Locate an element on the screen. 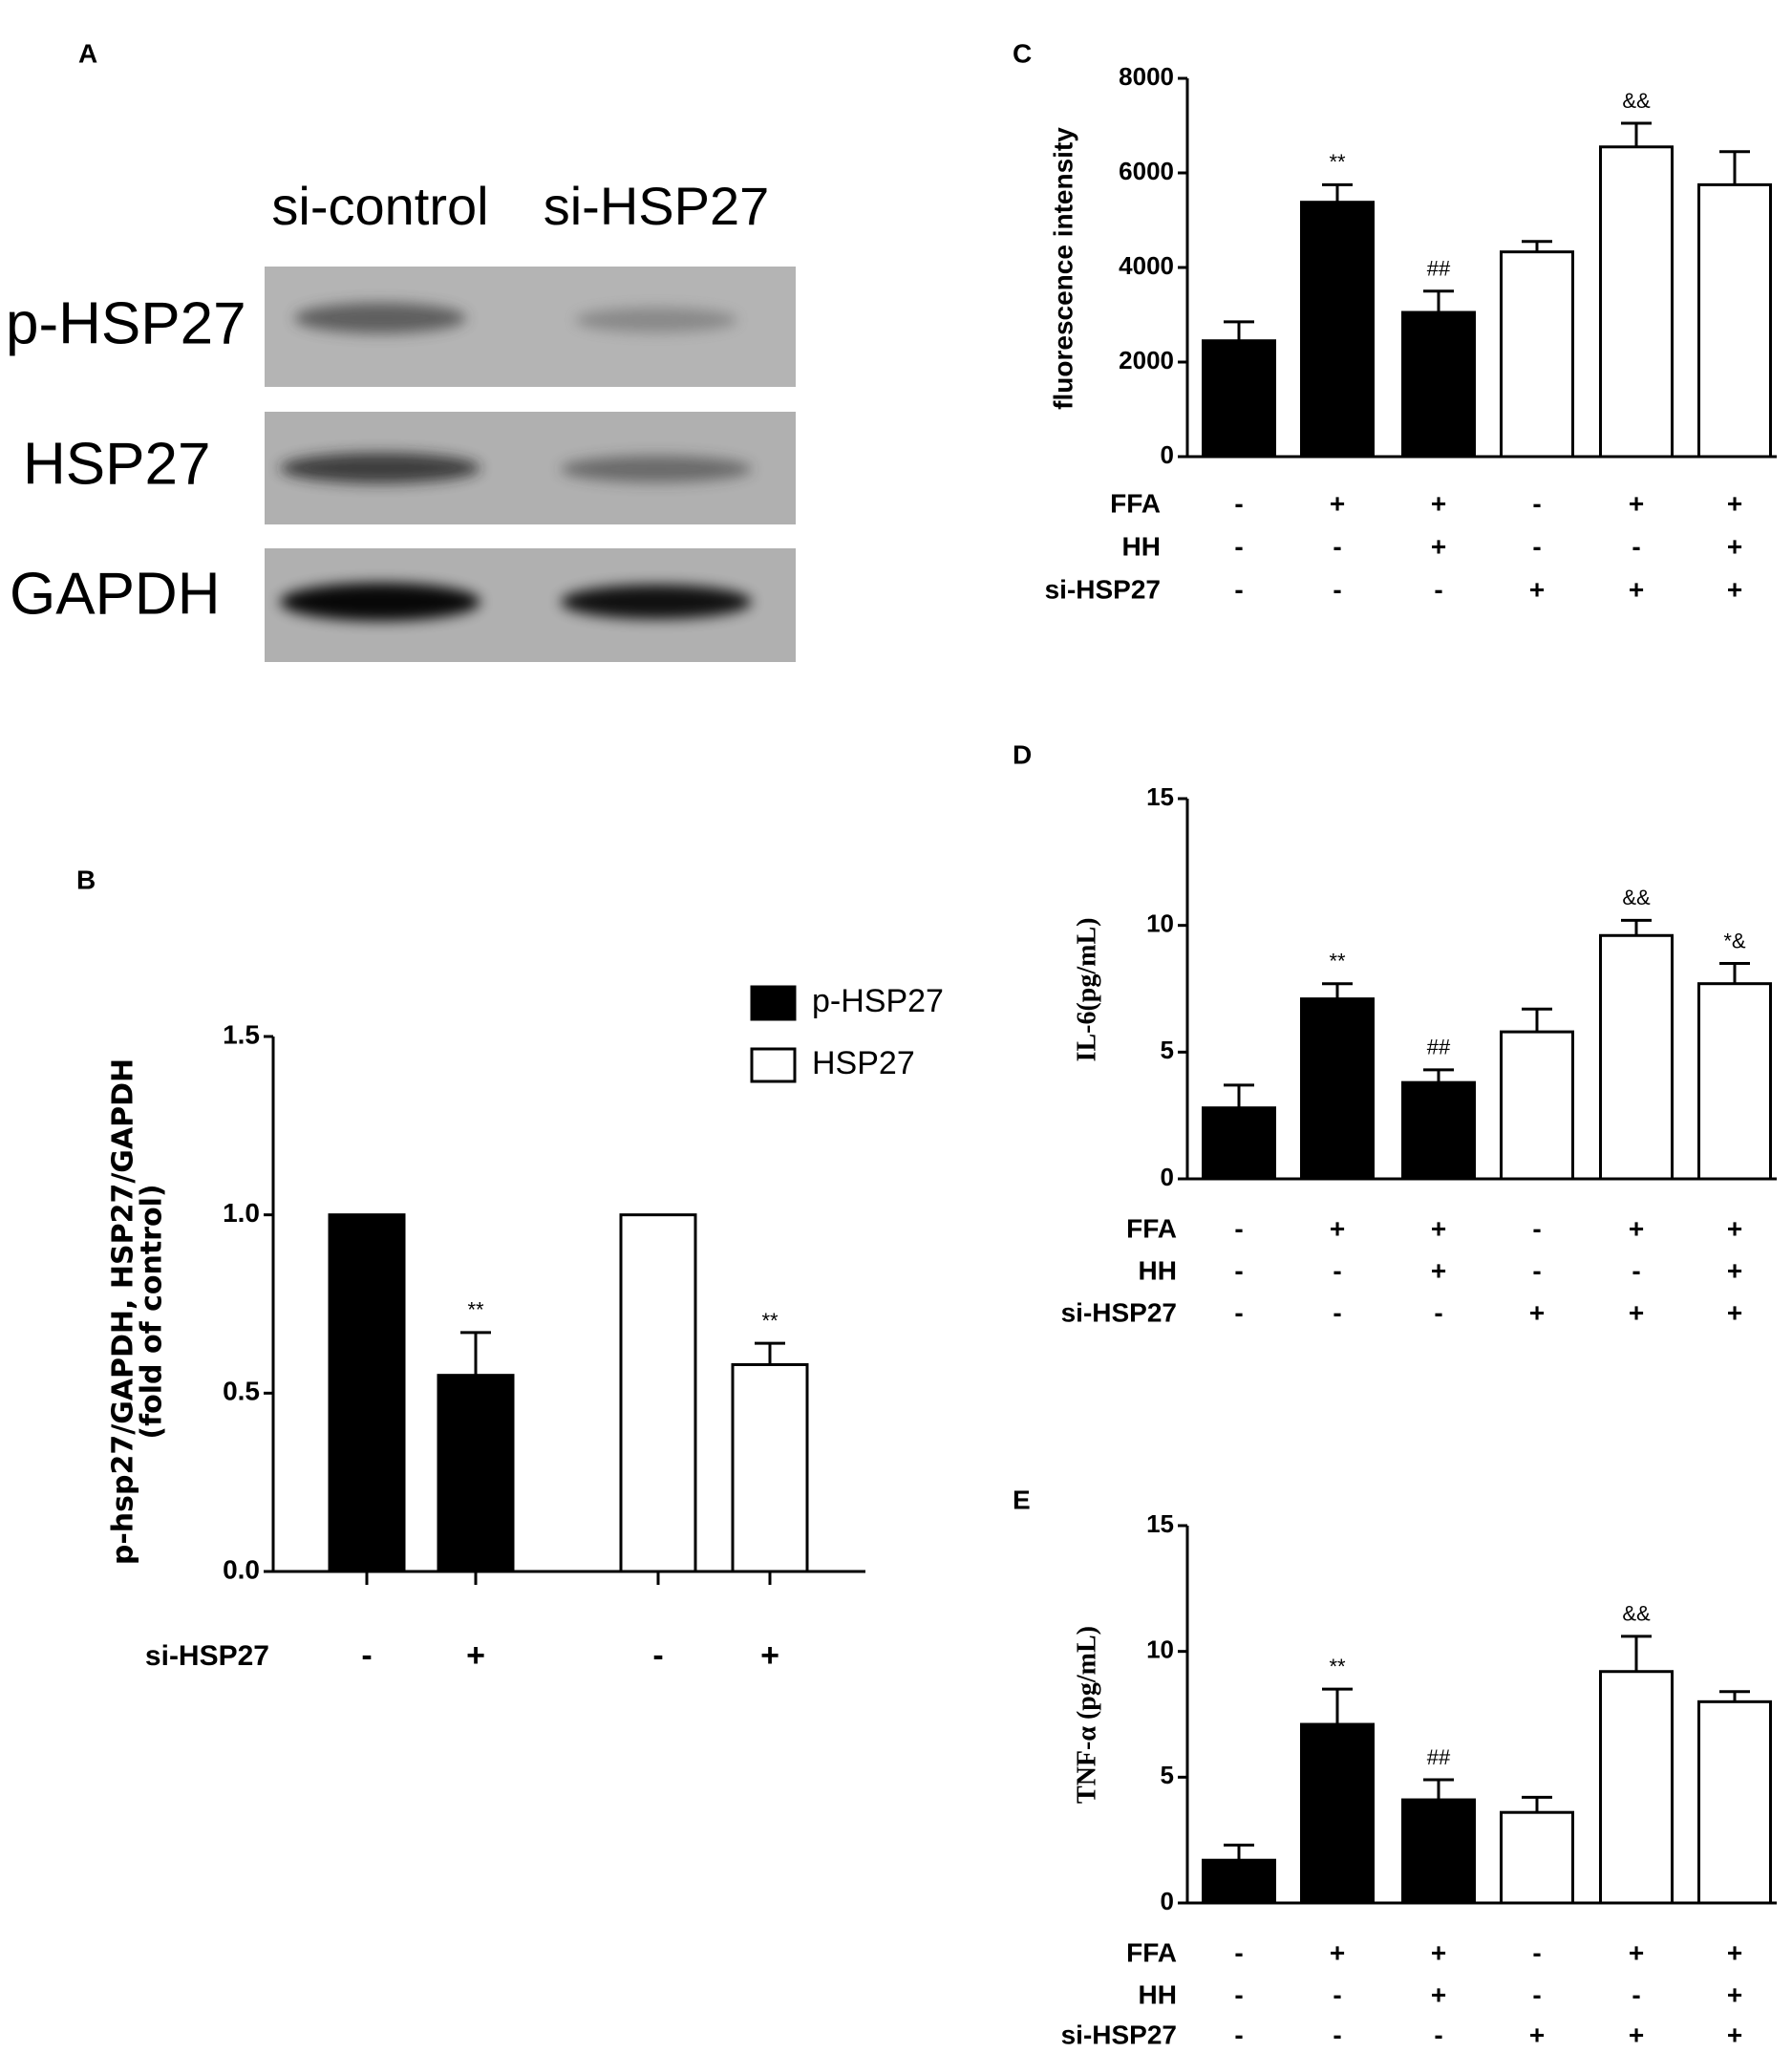 Image resolution: width=1792 pixels, height=2052 pixels. y-axis-label: IL-6(pg/mL) is located at coordinates (1086, 990).